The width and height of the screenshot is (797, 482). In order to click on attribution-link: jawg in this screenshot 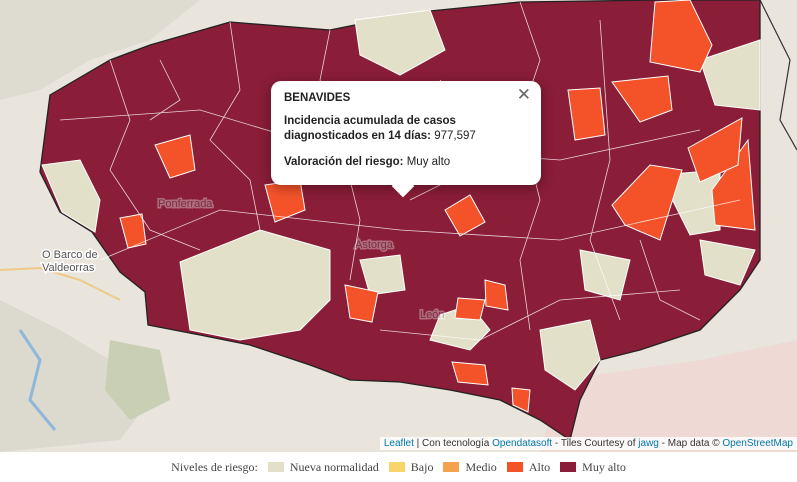, I will do `click(648, 443)`.